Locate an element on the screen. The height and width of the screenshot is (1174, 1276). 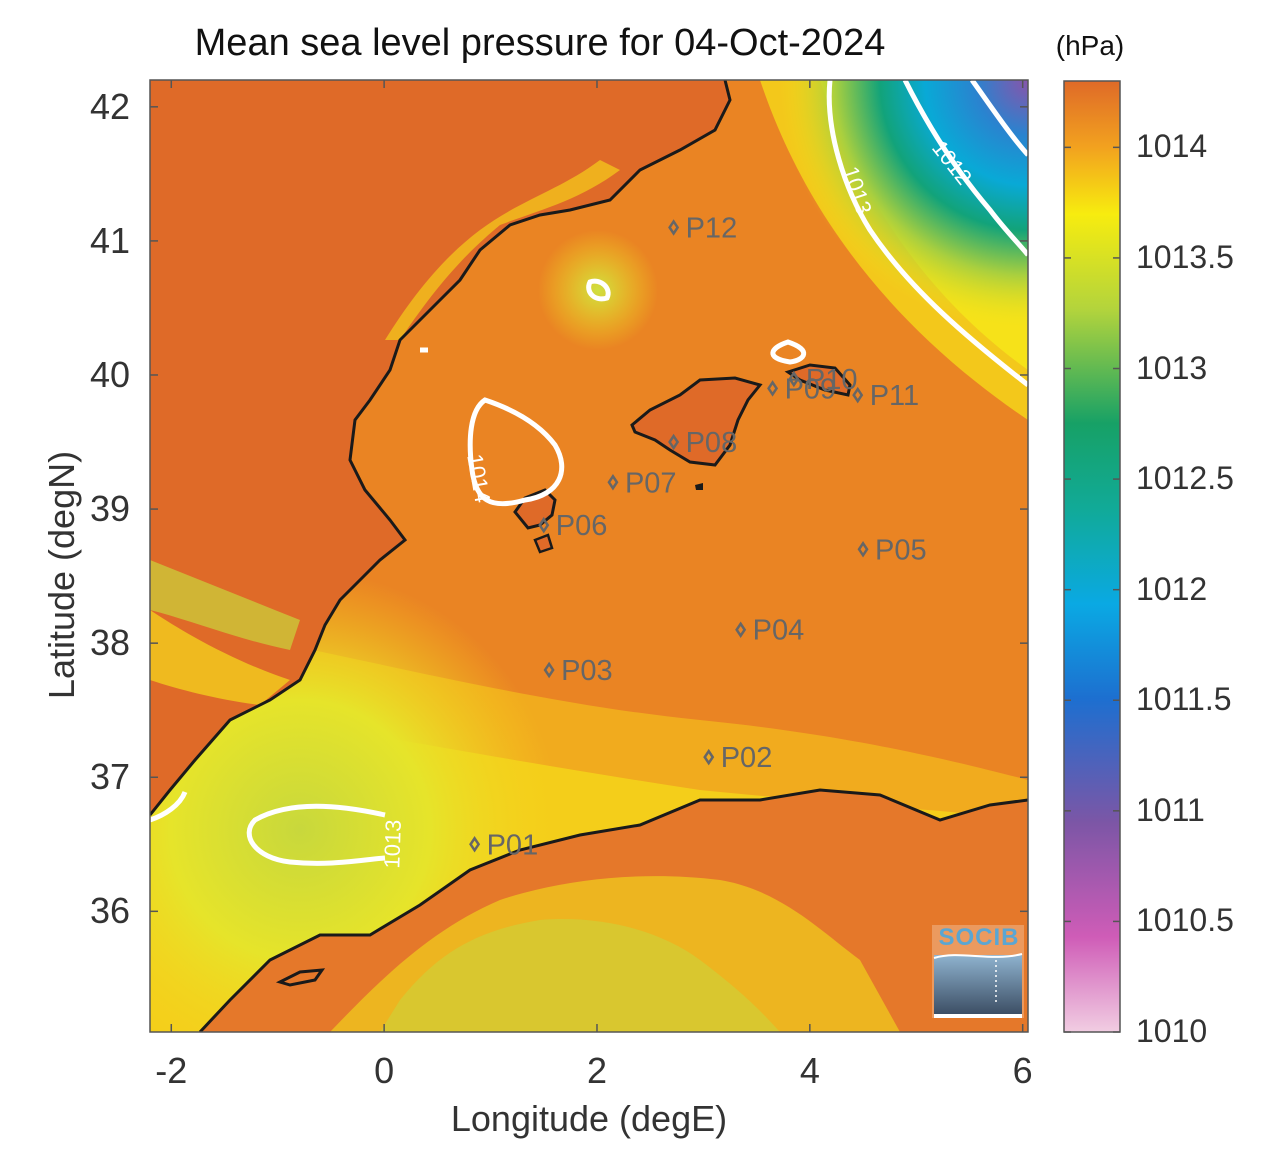
x-tick-label: -2 is located at coordinates (171, 1070).